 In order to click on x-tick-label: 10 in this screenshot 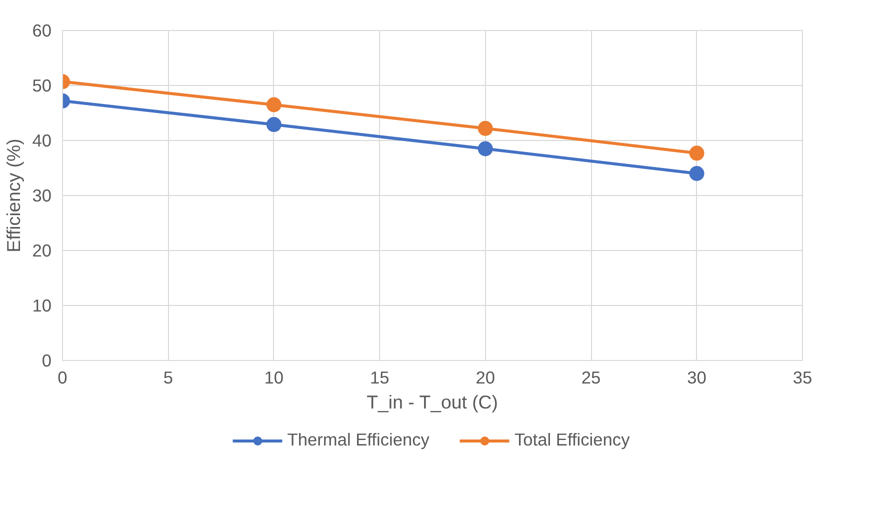, I will do `click(274, 378)`.